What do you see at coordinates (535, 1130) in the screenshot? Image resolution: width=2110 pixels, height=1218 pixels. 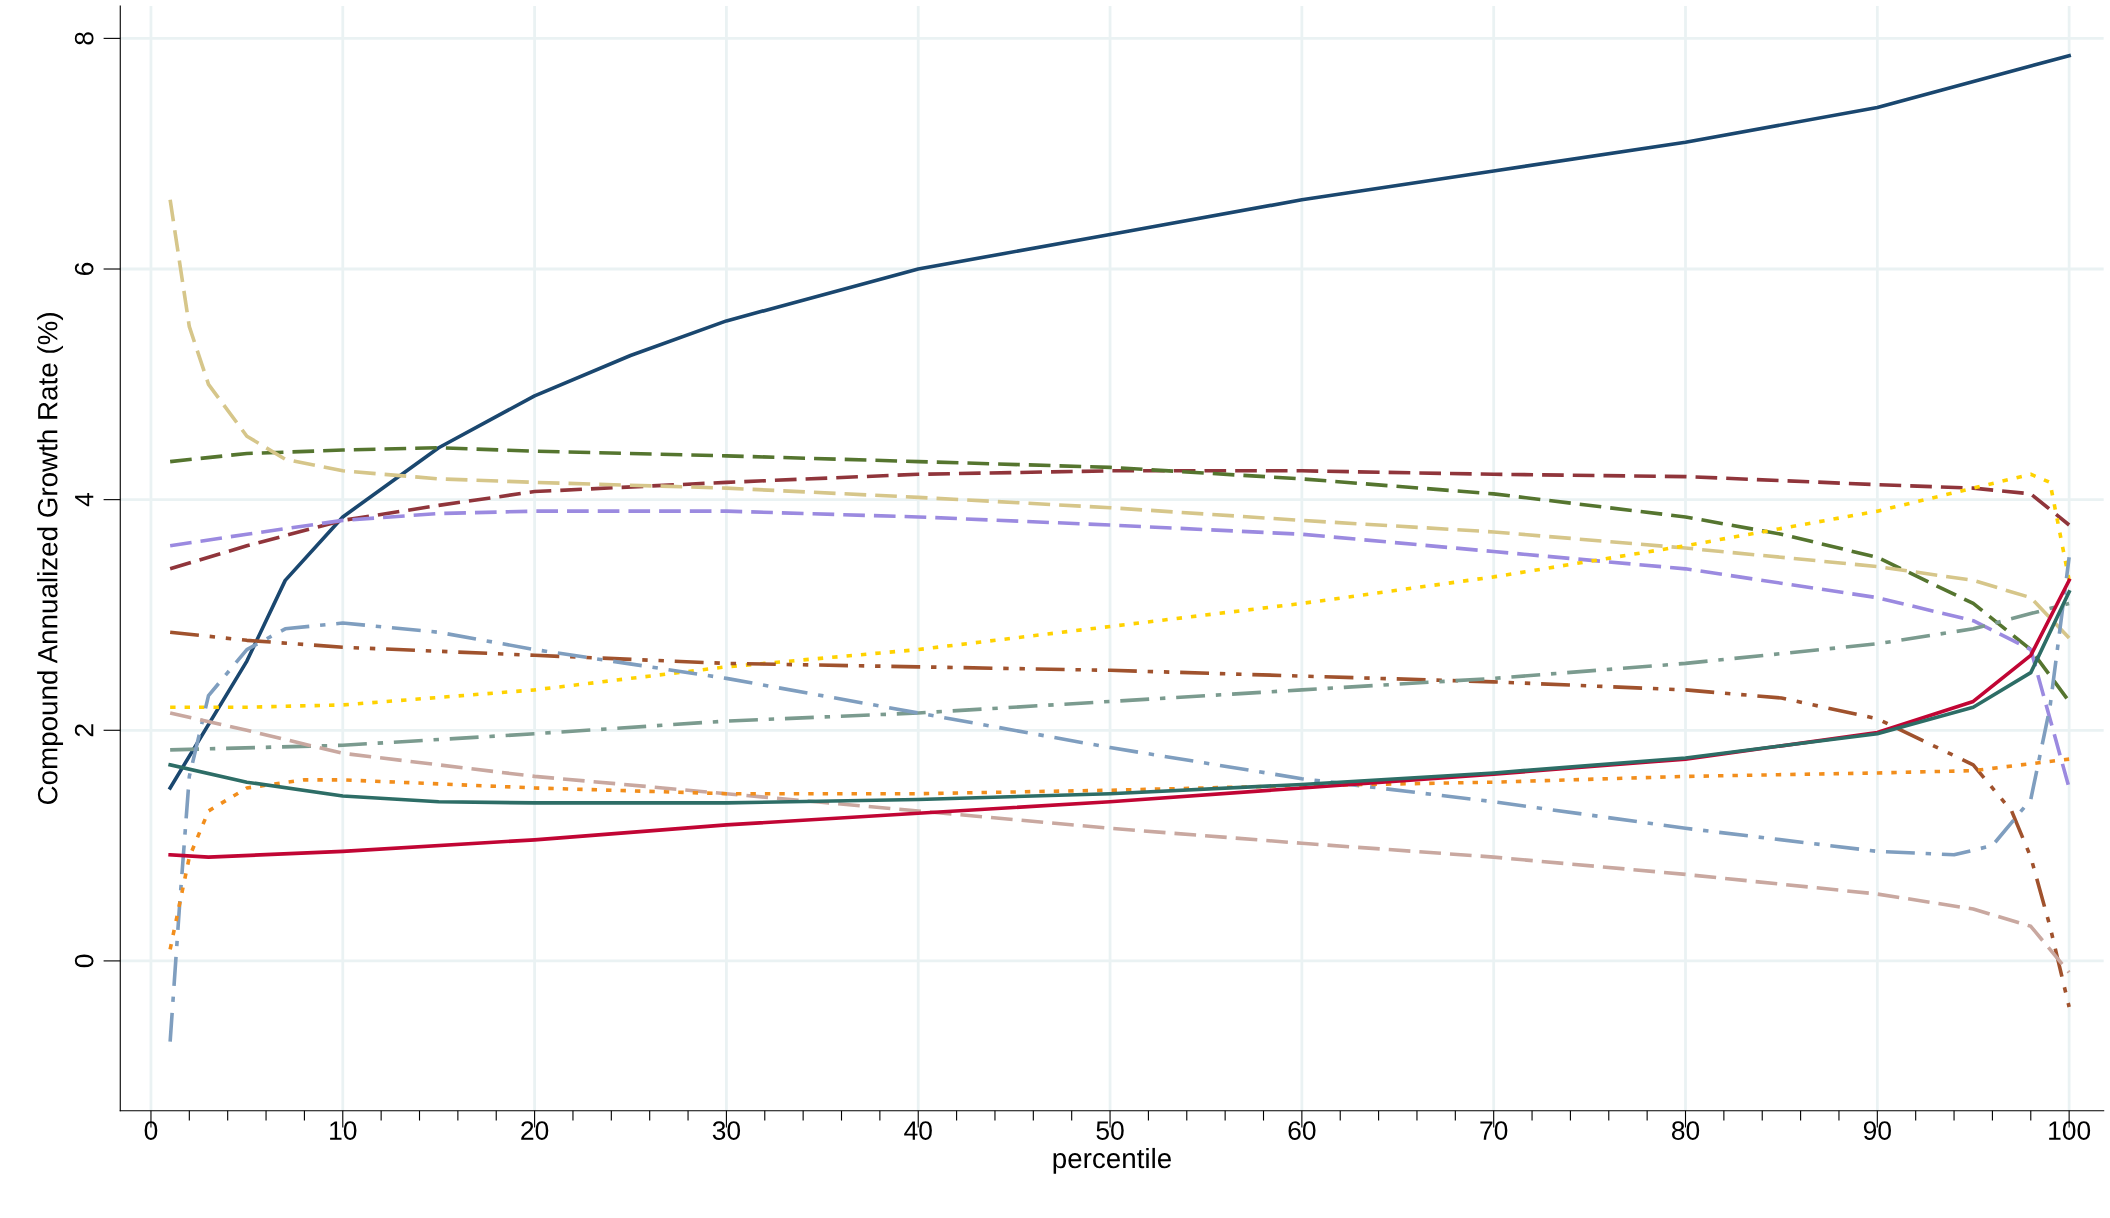 I see `x-tick-label: 20` at bounding box center [535, 1130].